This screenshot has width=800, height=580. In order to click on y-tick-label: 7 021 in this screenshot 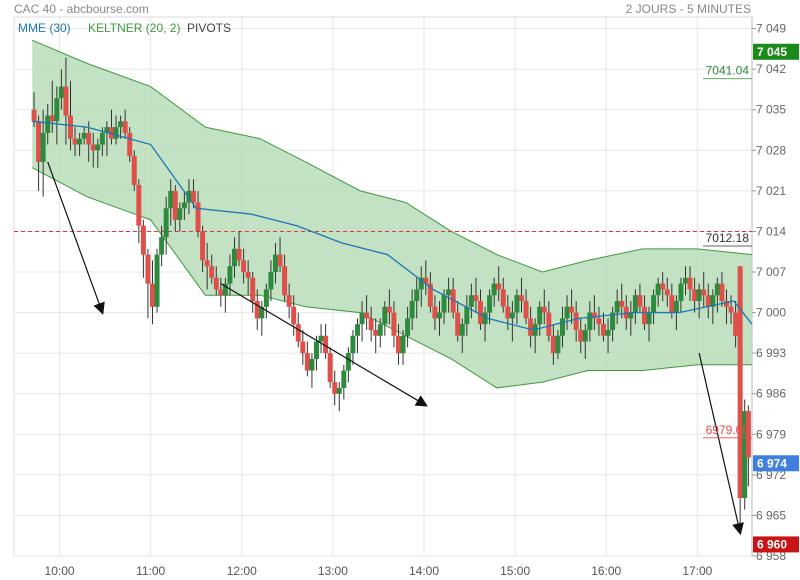, I will do `click(771, 191)`.